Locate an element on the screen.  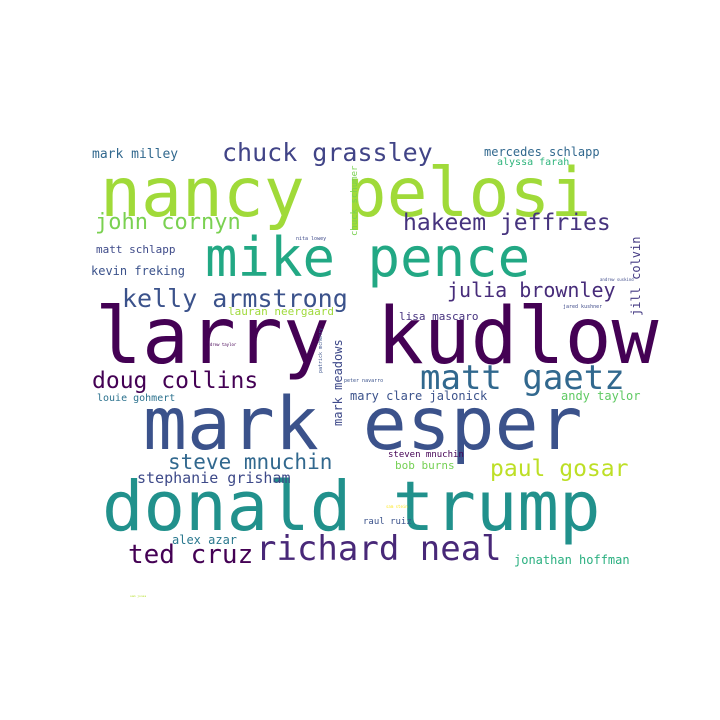
word-mark-esper: mark esper is located at coordinates (363, 424).